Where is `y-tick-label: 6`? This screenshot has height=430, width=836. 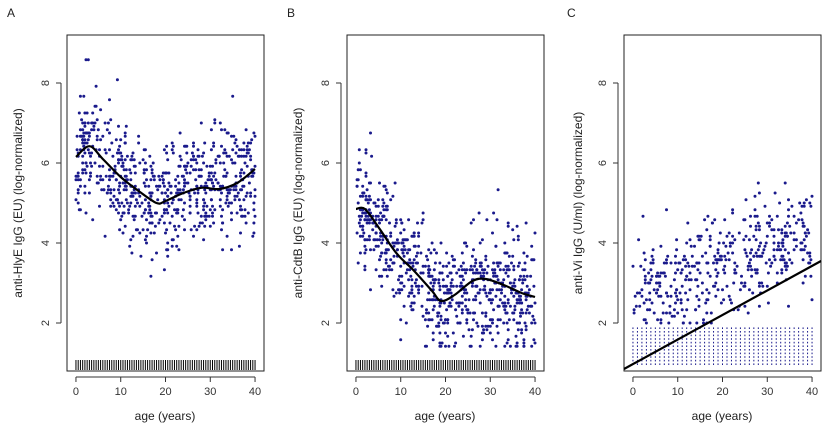 y-tick-label: 6 is located at coordinates (603, 163).